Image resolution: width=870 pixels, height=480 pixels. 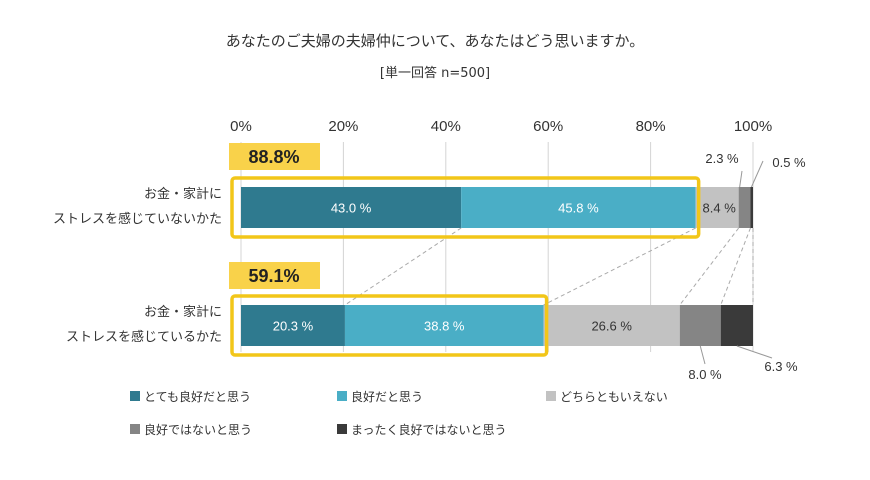 I want to click on total-badge-label: 59.1%, so click(x=273, y=276).